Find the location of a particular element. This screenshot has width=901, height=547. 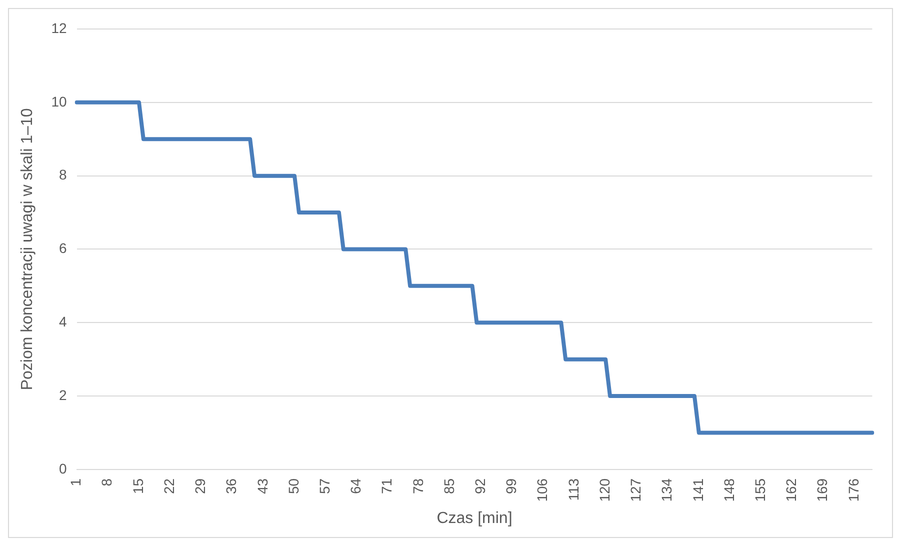

y-tick-label: 0 is located at coordinates (62, 468).